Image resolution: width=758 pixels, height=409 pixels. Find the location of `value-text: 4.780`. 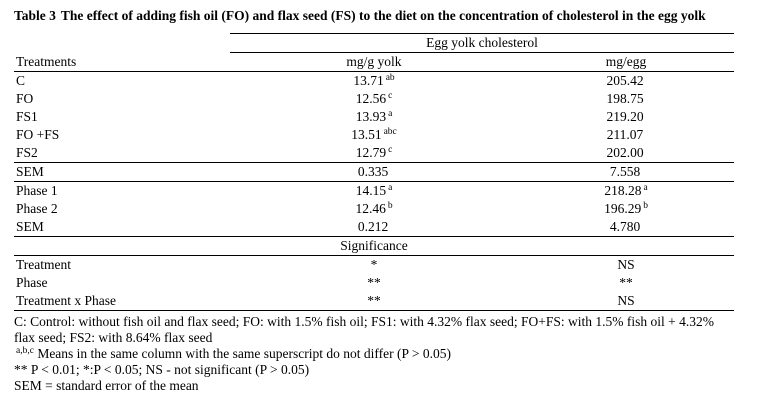

value-text: 4.780 is located at coordinates (625, 226).